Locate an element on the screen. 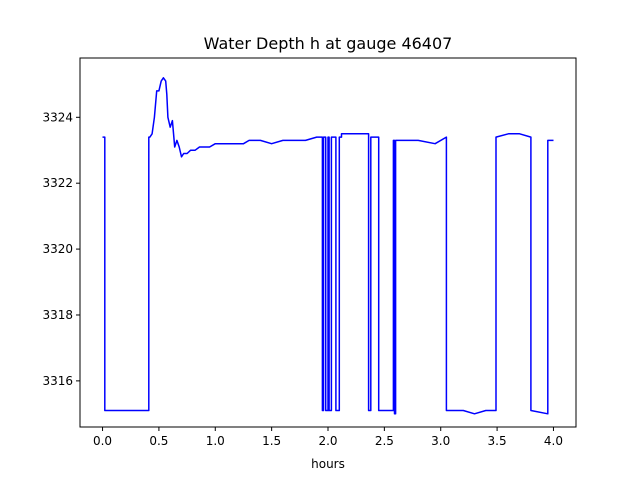 This screenshot has width=640, height=480. x-tick-label: 1.5 is located at coordinates (271, 441).